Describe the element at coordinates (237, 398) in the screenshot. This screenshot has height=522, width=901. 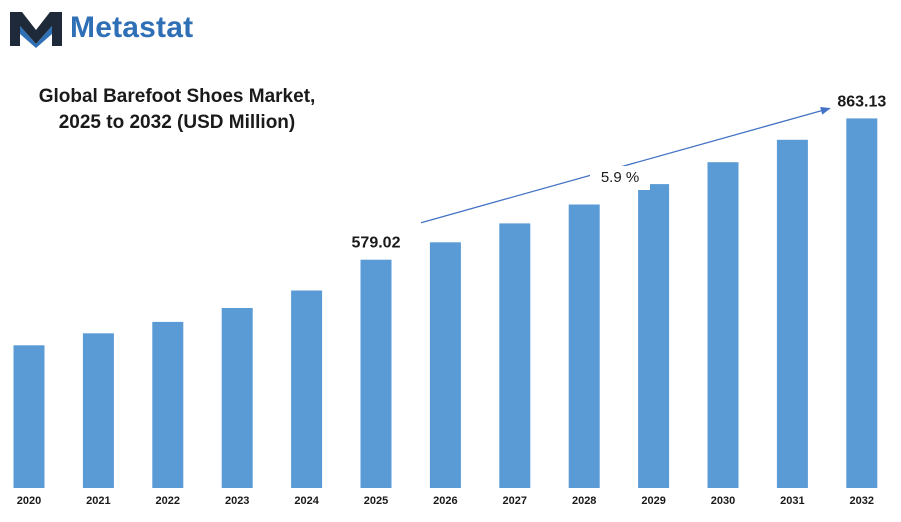
I see `bar-2023` at that location.